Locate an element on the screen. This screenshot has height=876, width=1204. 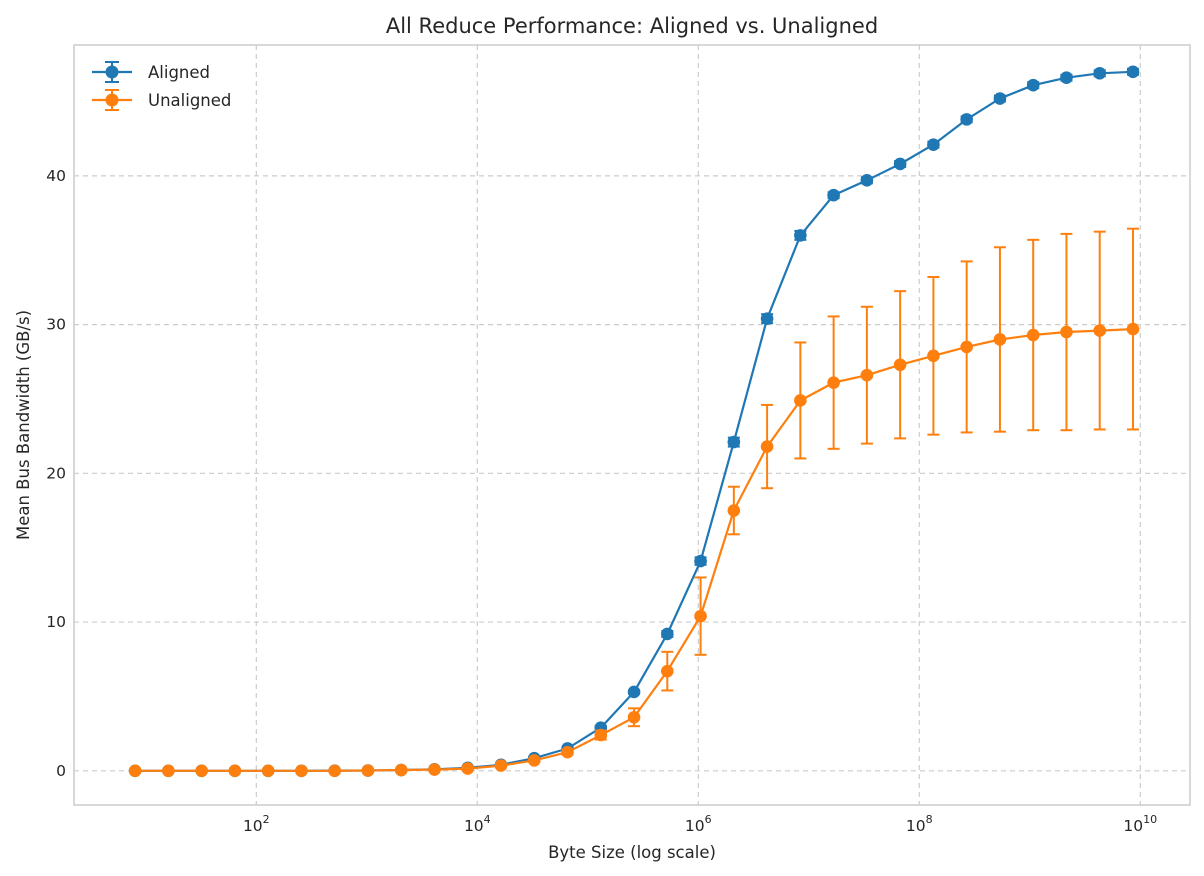
y-tick-label-4: 40 is located at coordinates (56, 176).